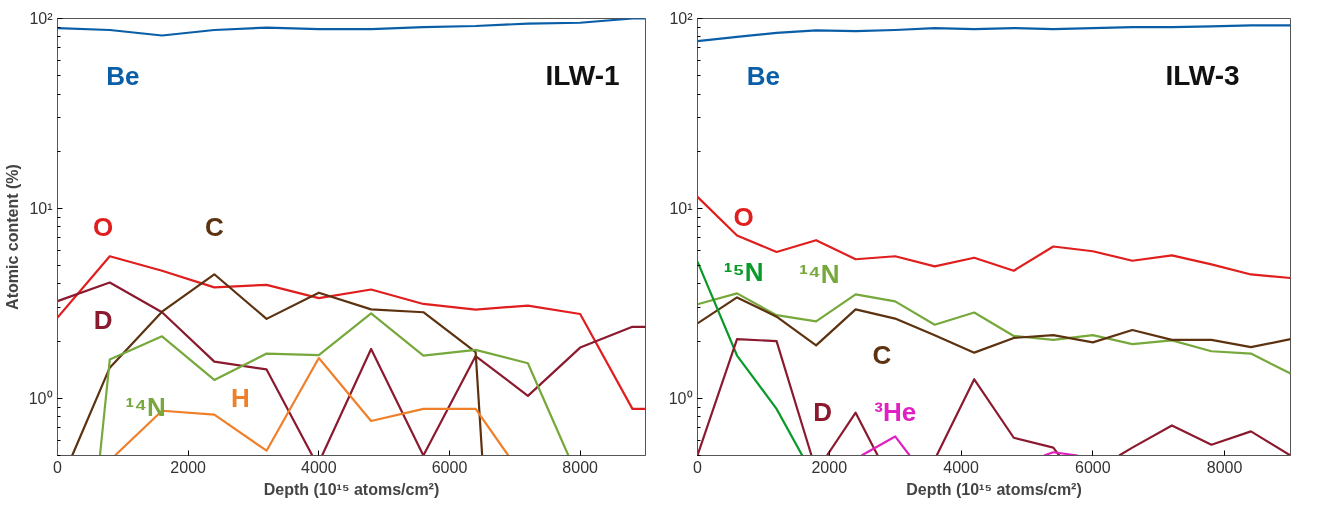  Describe the element at coordinates (895, 411) in the screenshot. I see `series-label: ³He` at that location.